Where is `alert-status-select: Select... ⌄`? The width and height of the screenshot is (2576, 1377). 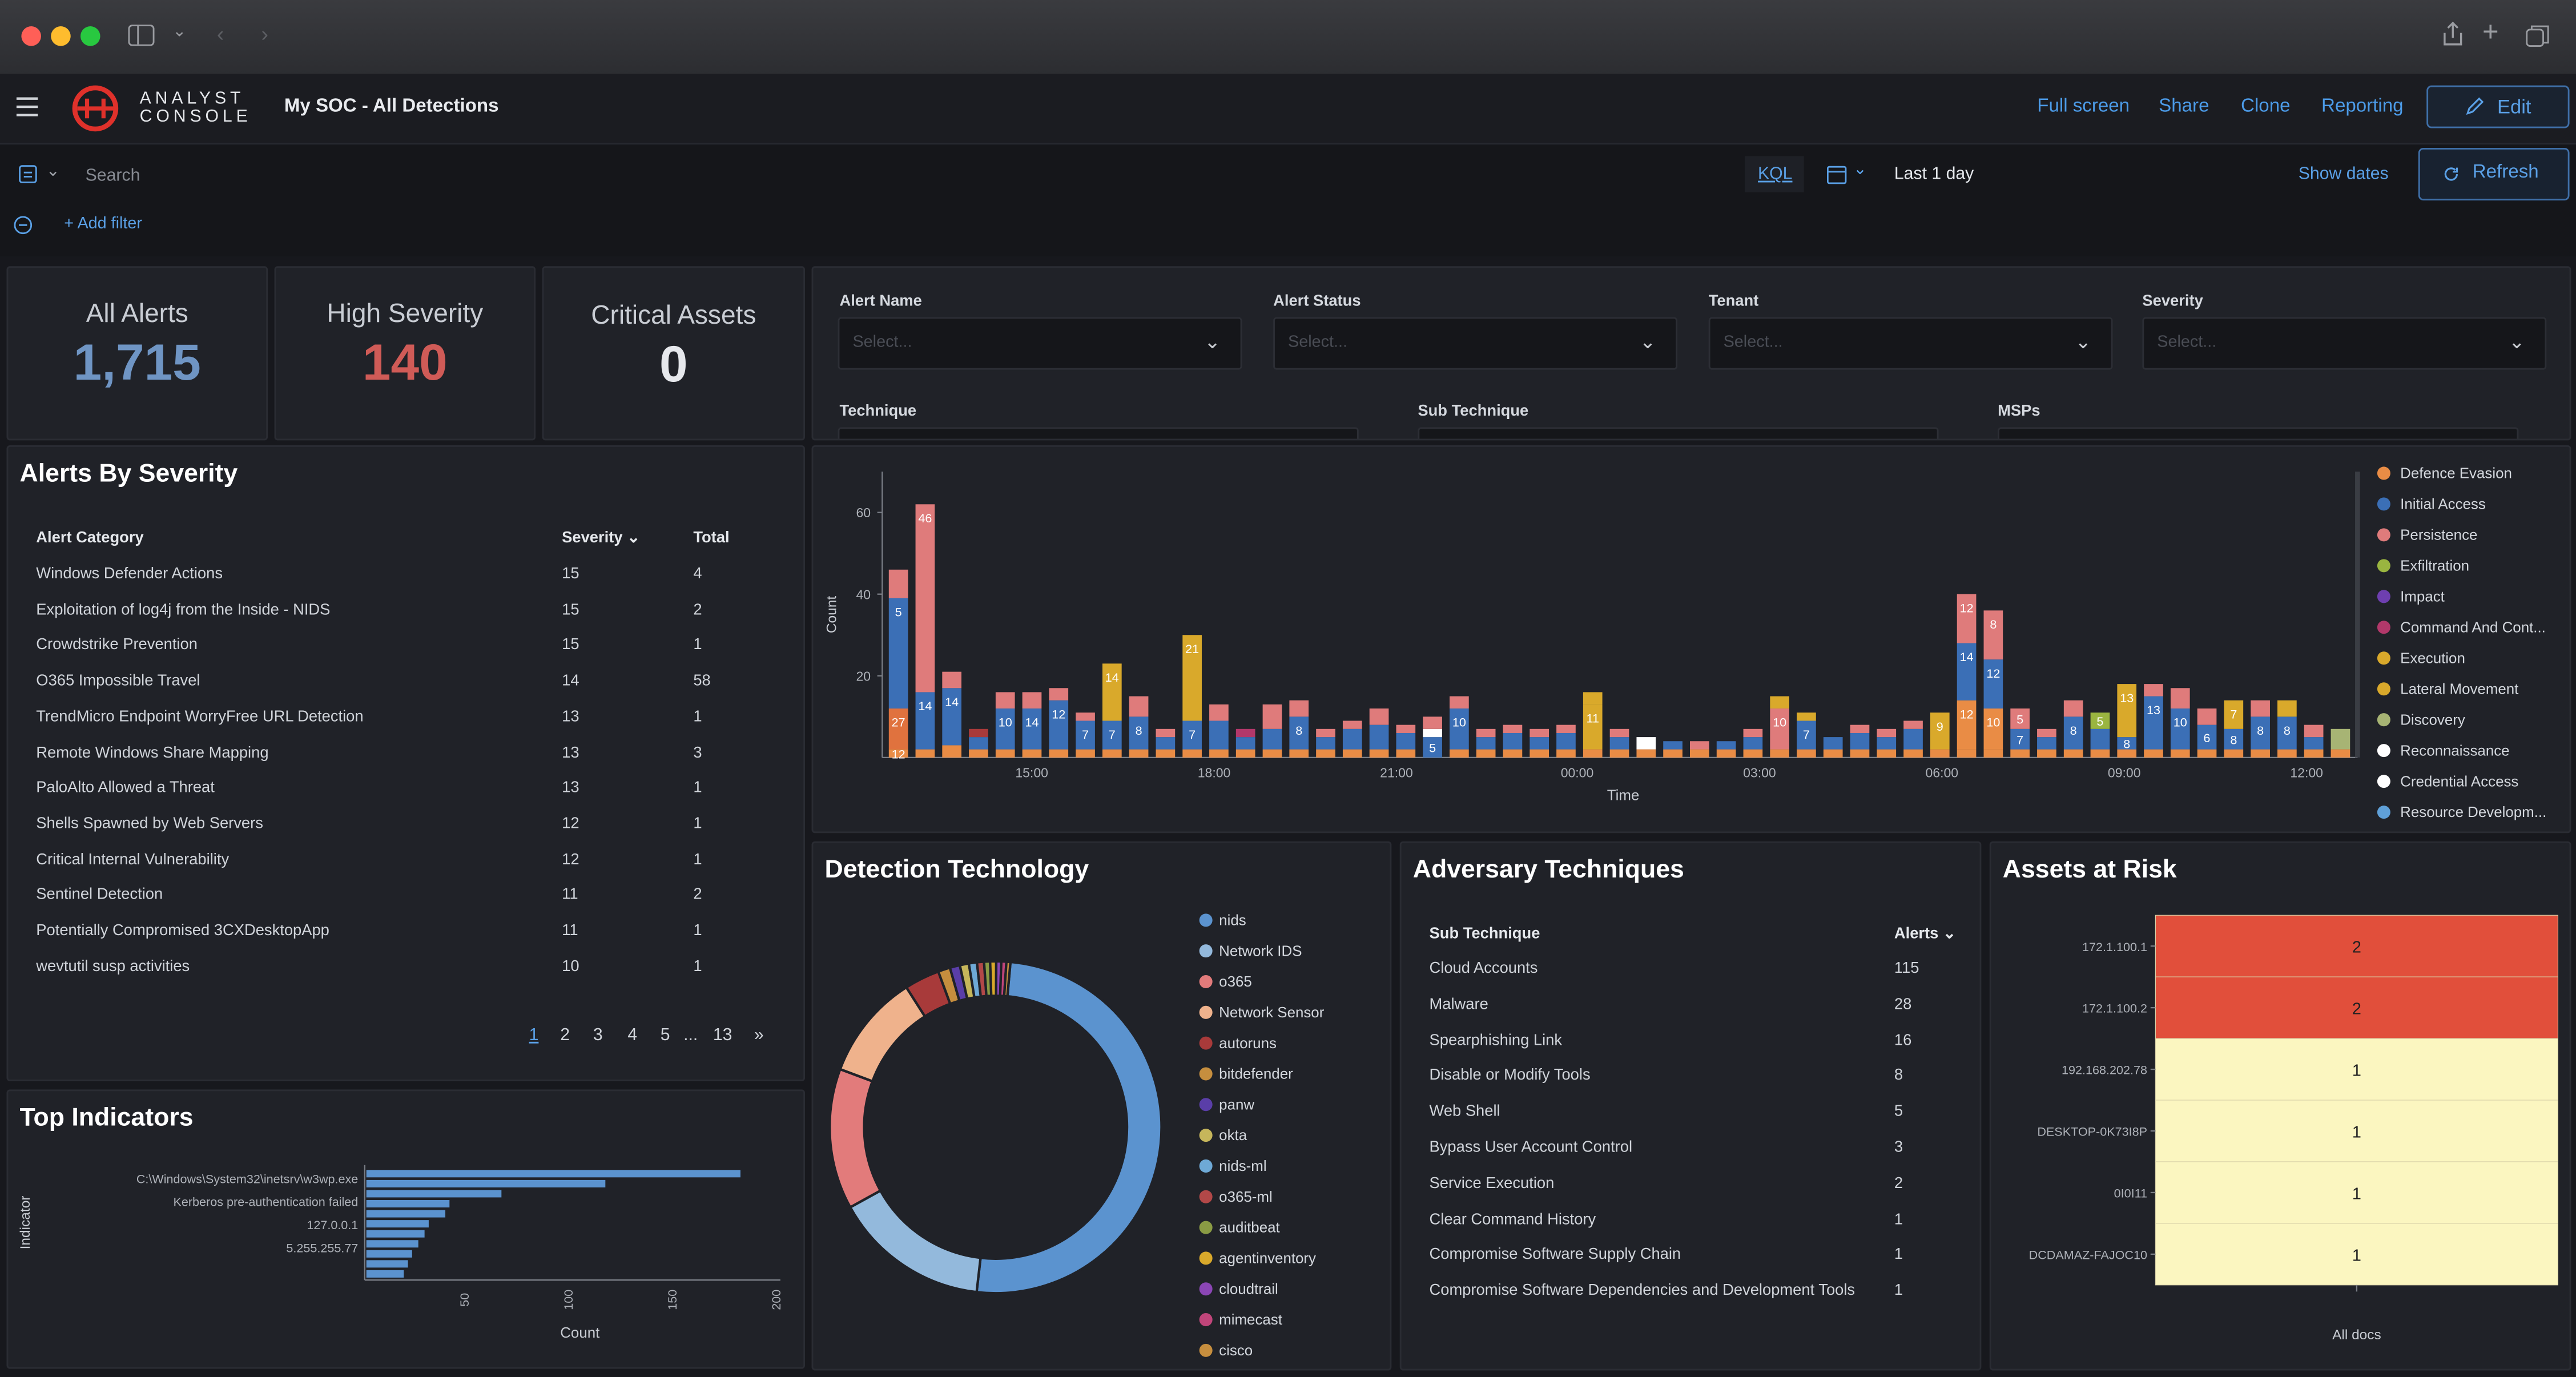 alert-status-select: Select... ⌄ is located at coordinates (1475, 343).